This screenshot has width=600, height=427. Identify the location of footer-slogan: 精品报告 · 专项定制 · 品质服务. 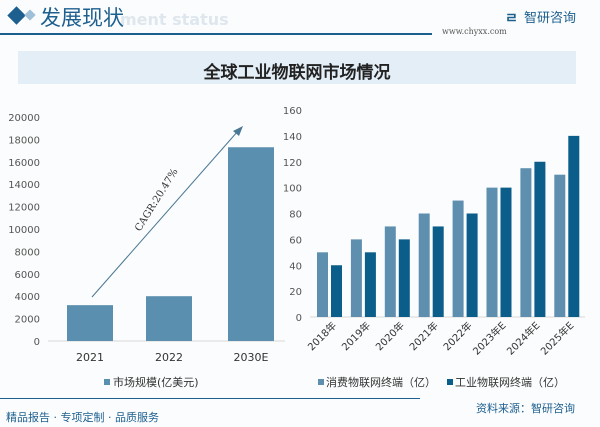
(82, 417).